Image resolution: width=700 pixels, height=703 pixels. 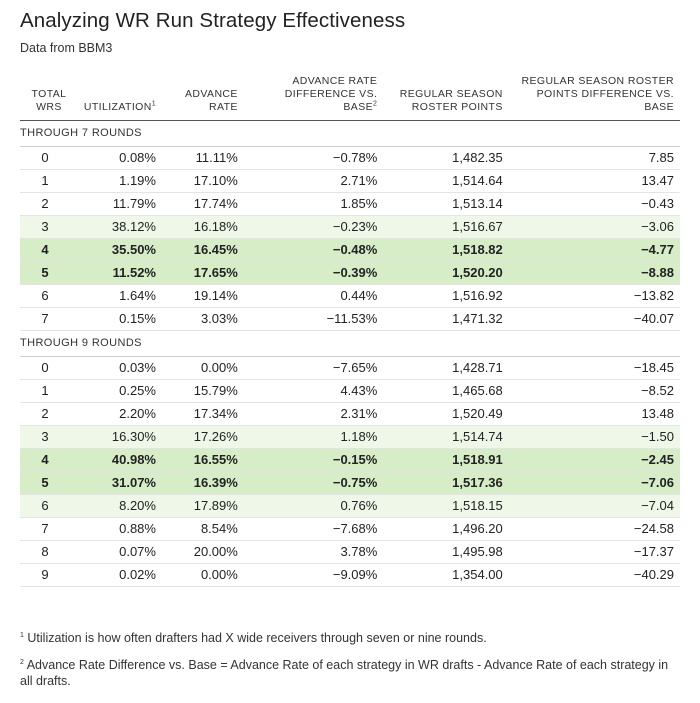 What do you see at coordinates (594, 552) in the screenshot?
I see `cell-reg-season-points-diff: −17.37` at bounding box center [594, 552].